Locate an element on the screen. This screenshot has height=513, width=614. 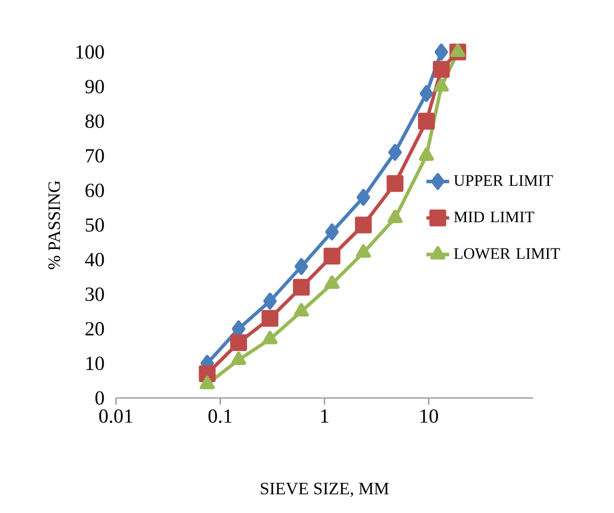
y-tick-label: 10 is located at coordinates (95, 363).